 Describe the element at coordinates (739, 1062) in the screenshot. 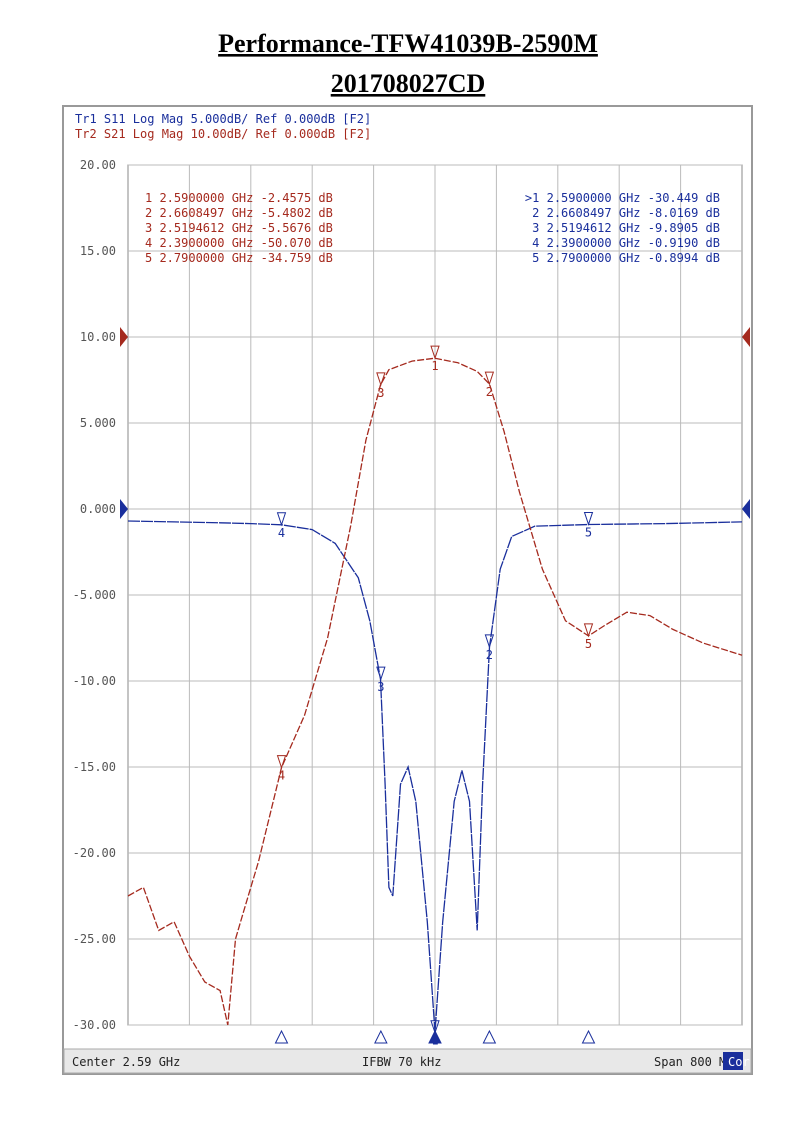

I see `status-text: Cor` at that location.